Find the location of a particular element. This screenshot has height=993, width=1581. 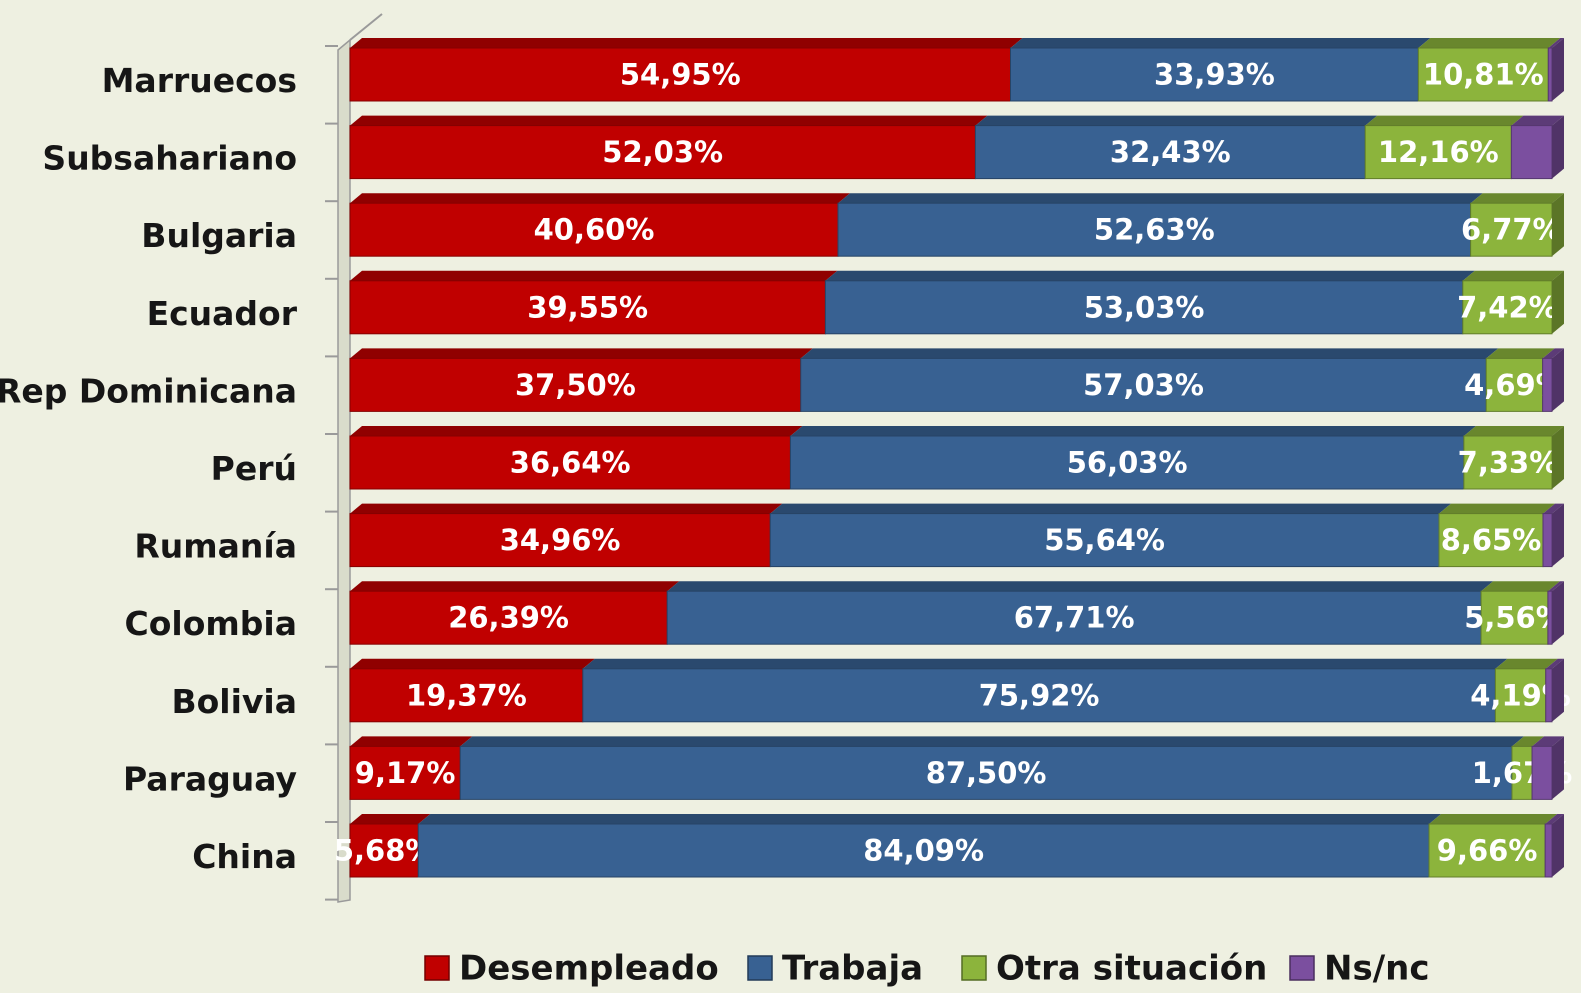

wall-edge is located at coordinates (366, 27).